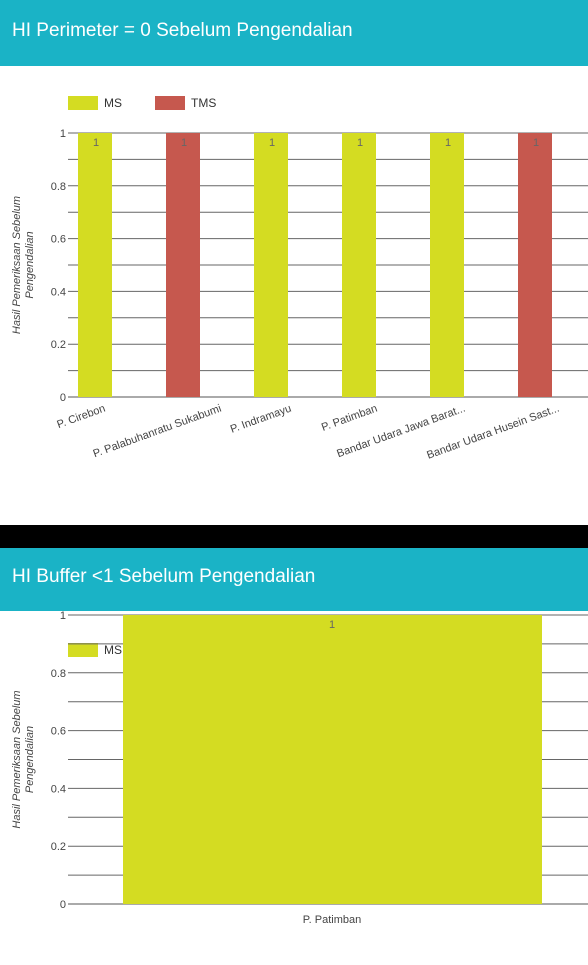  I want to click on chart-header: HI Perimeter = 0 Sebelum Pengendalian, so click(294, 33).